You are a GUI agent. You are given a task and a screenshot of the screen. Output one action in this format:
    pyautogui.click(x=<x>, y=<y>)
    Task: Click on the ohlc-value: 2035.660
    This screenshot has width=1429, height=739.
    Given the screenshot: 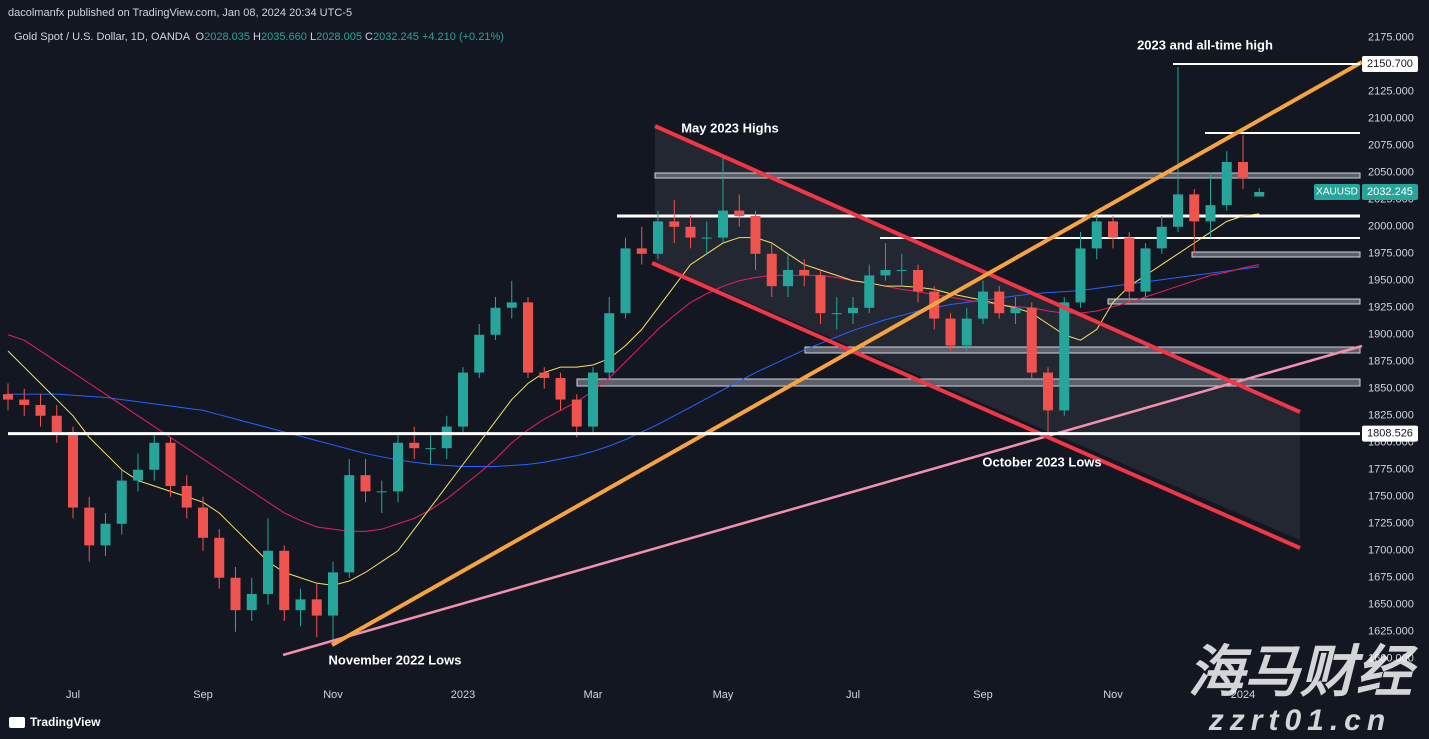 What is the action you would take?
    pyautogui.click(x=284, y=37)
    